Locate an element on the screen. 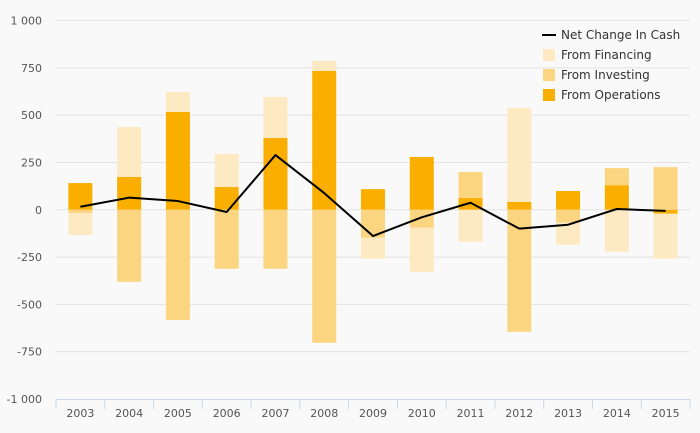 The height and width of the screenshot is (433, 700). bar-from-investing-2015 is located at coordinates (665, 188).